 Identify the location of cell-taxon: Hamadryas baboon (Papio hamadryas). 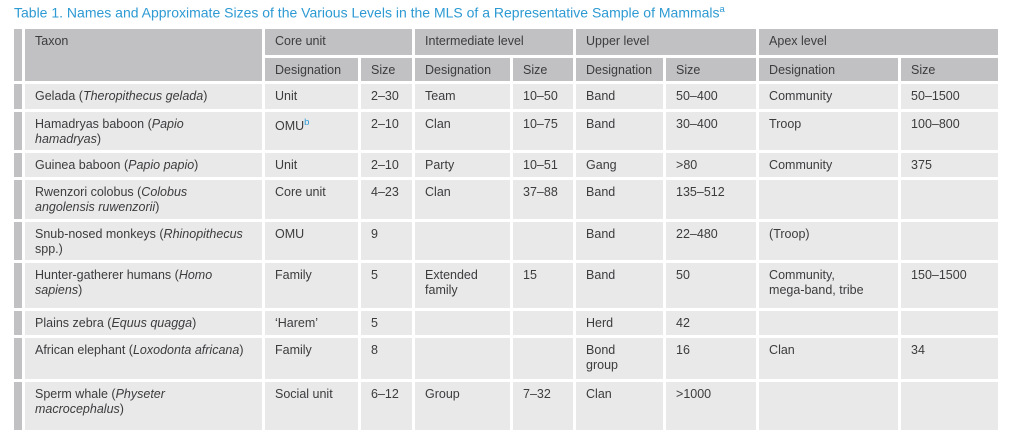
(143, 131).